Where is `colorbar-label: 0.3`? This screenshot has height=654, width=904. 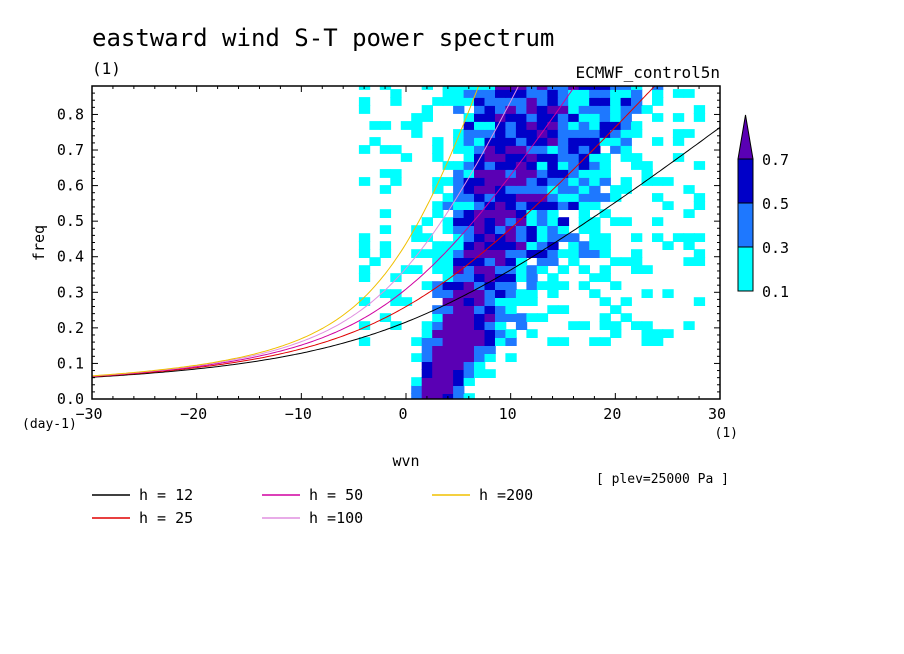 colorbar-label: 0.3 is located at coordinates (775, 248).